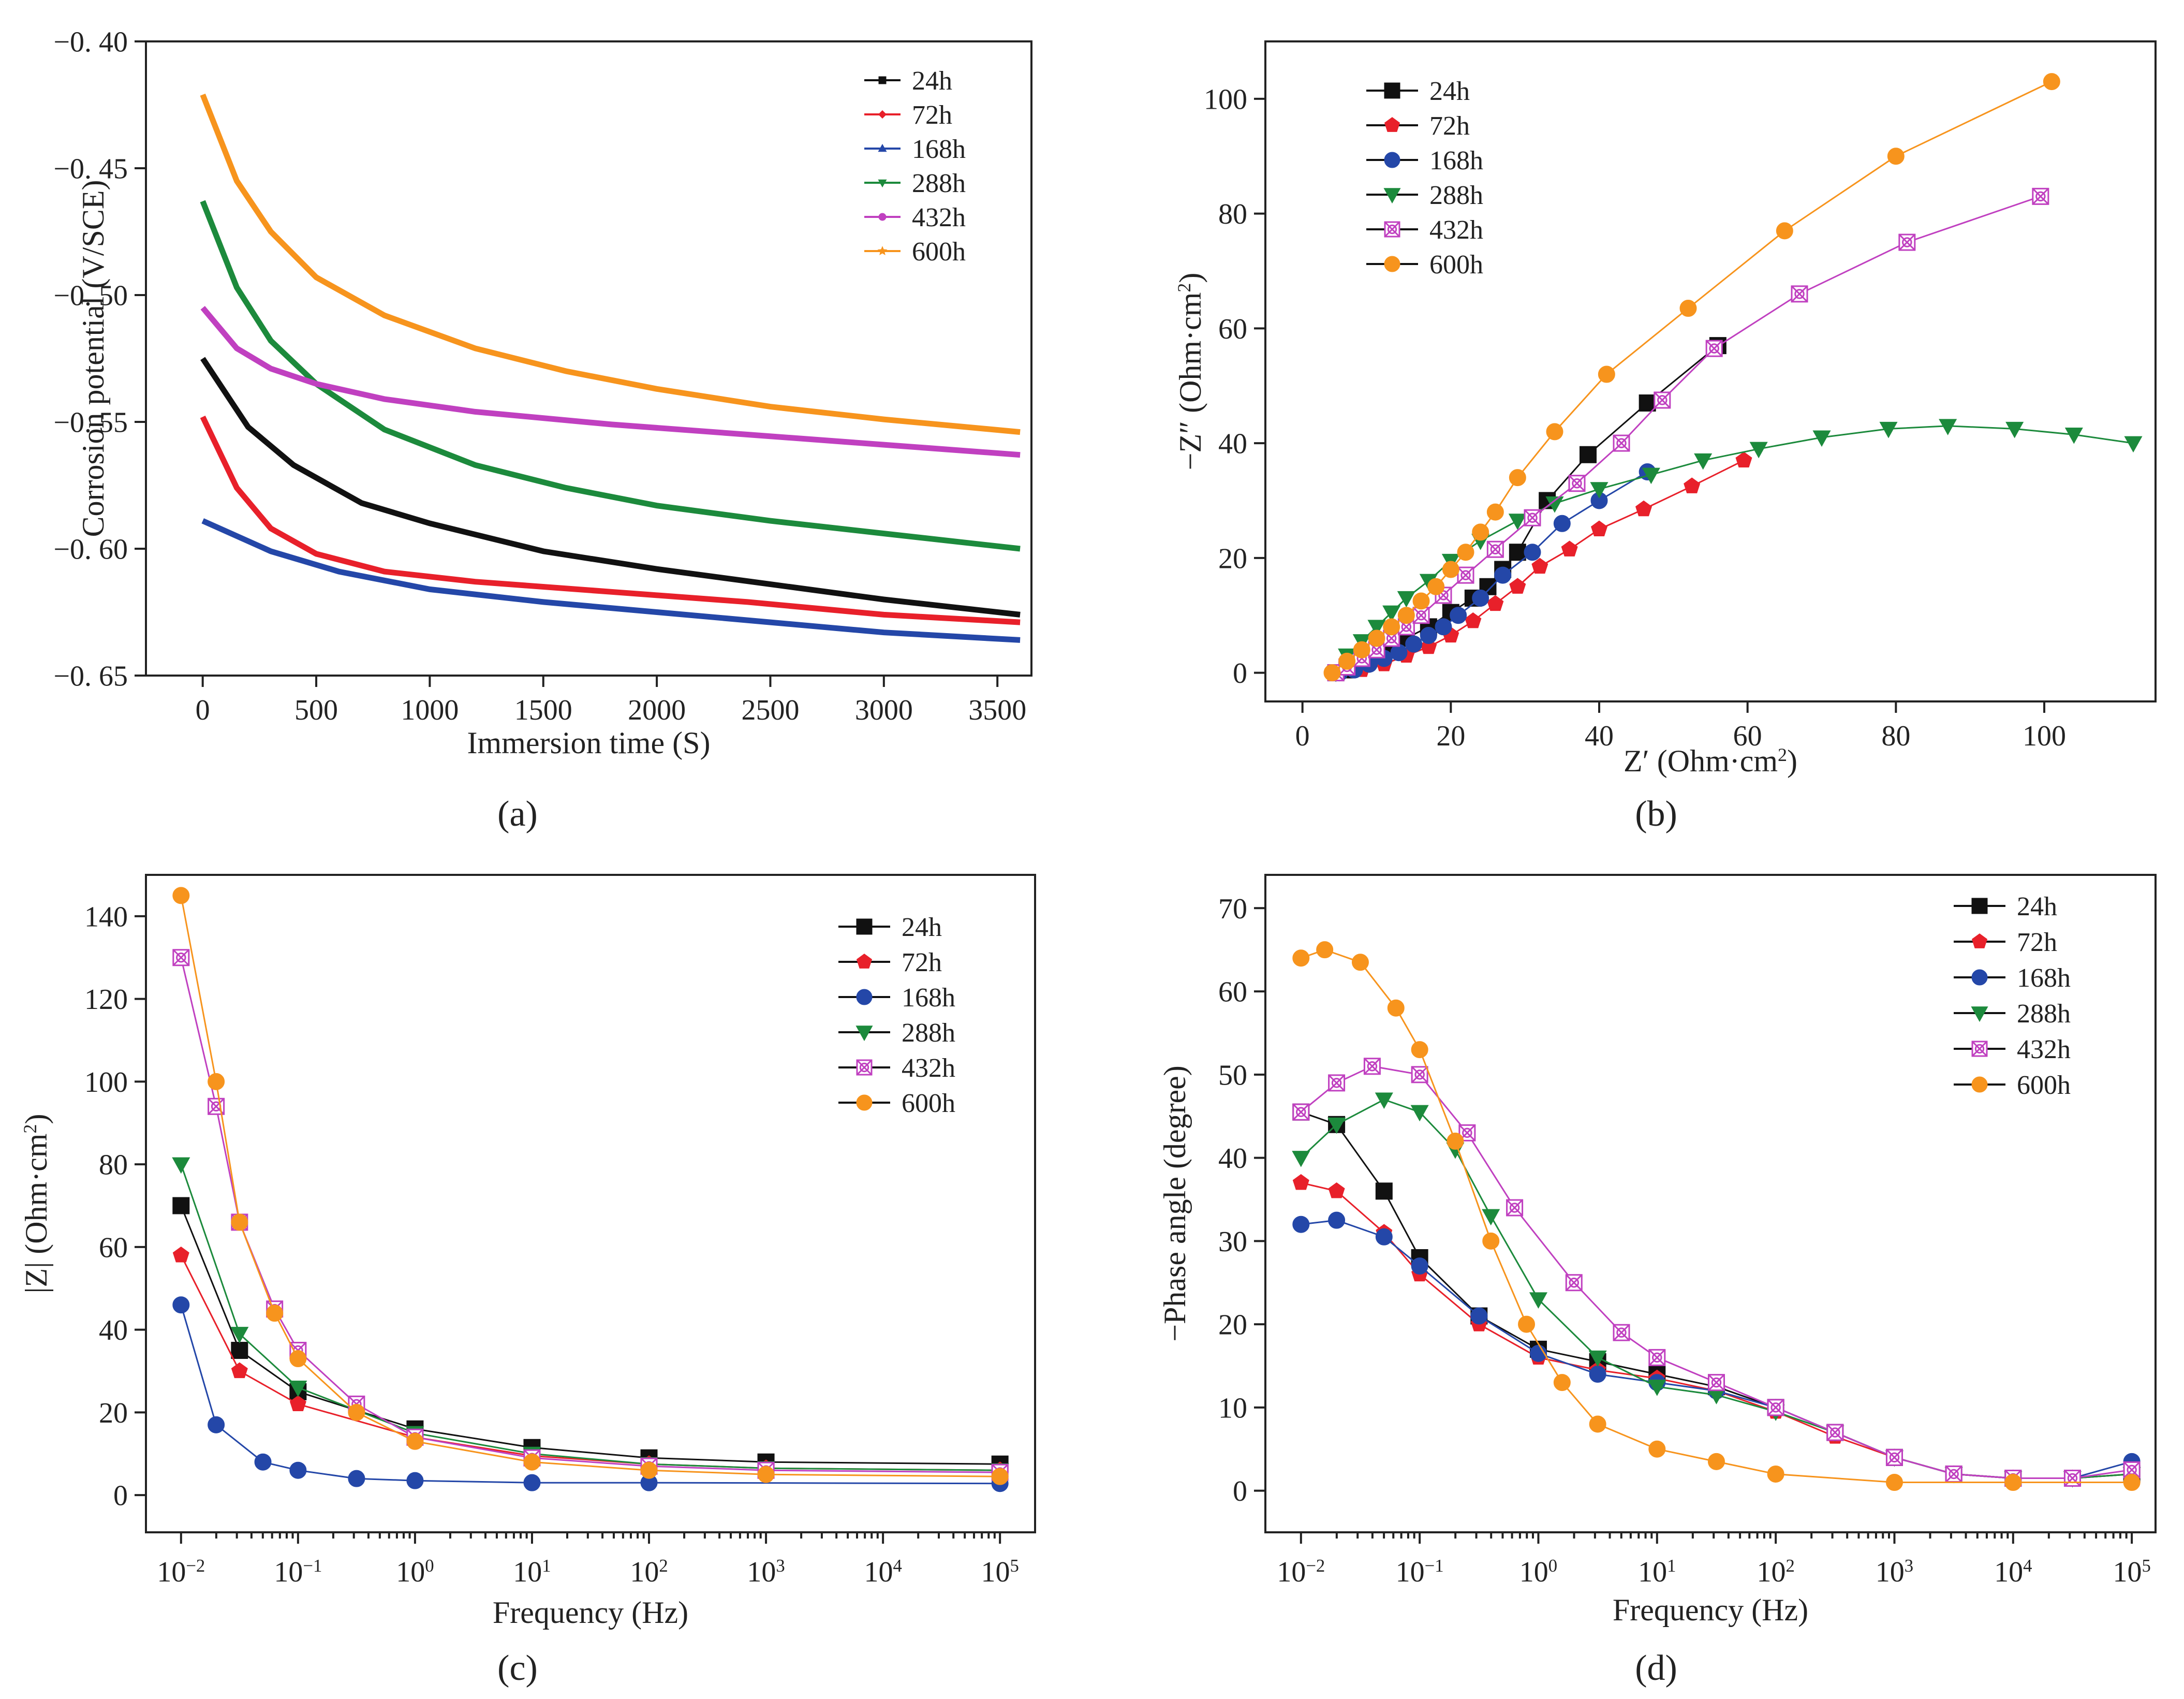  What do you see at coordinates (316, 710) in the screenshot?
I see `x-tick-label: 500` at bounding box center [316, 710].